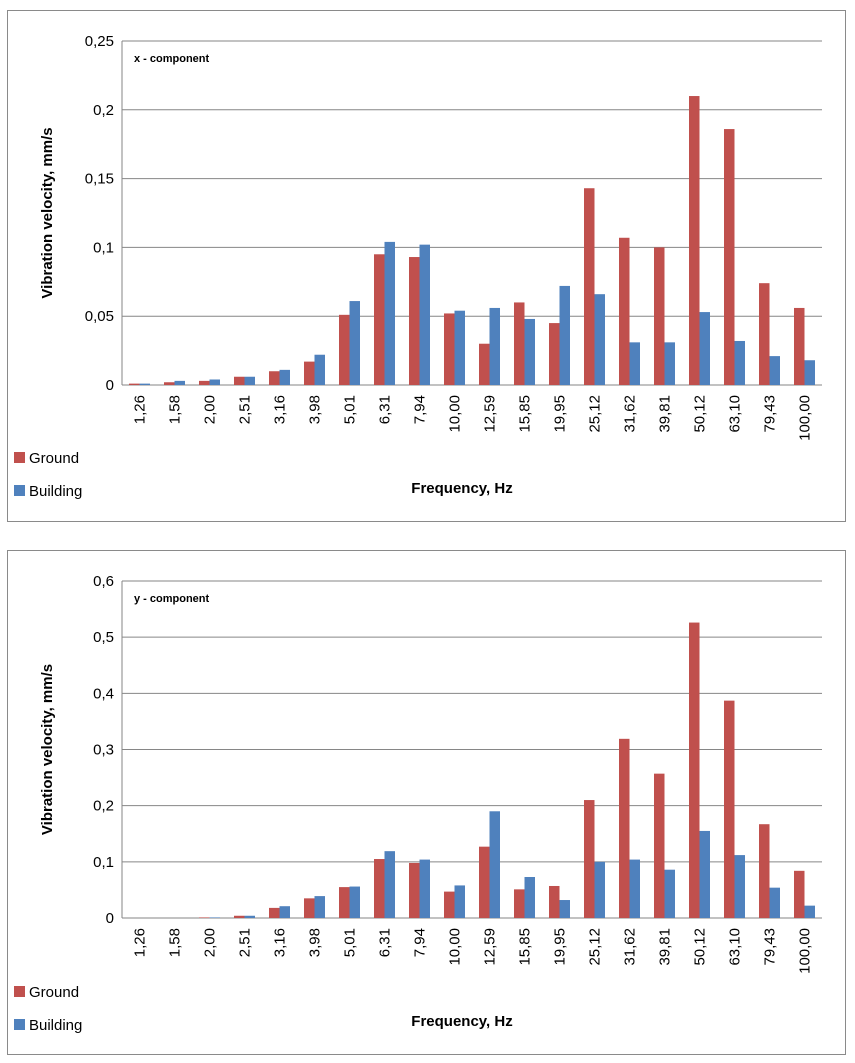 Image resolution: width=855 pixels, height=1063 pixels. I want to click on x-tick-label: 31,62, so click(630, 947).